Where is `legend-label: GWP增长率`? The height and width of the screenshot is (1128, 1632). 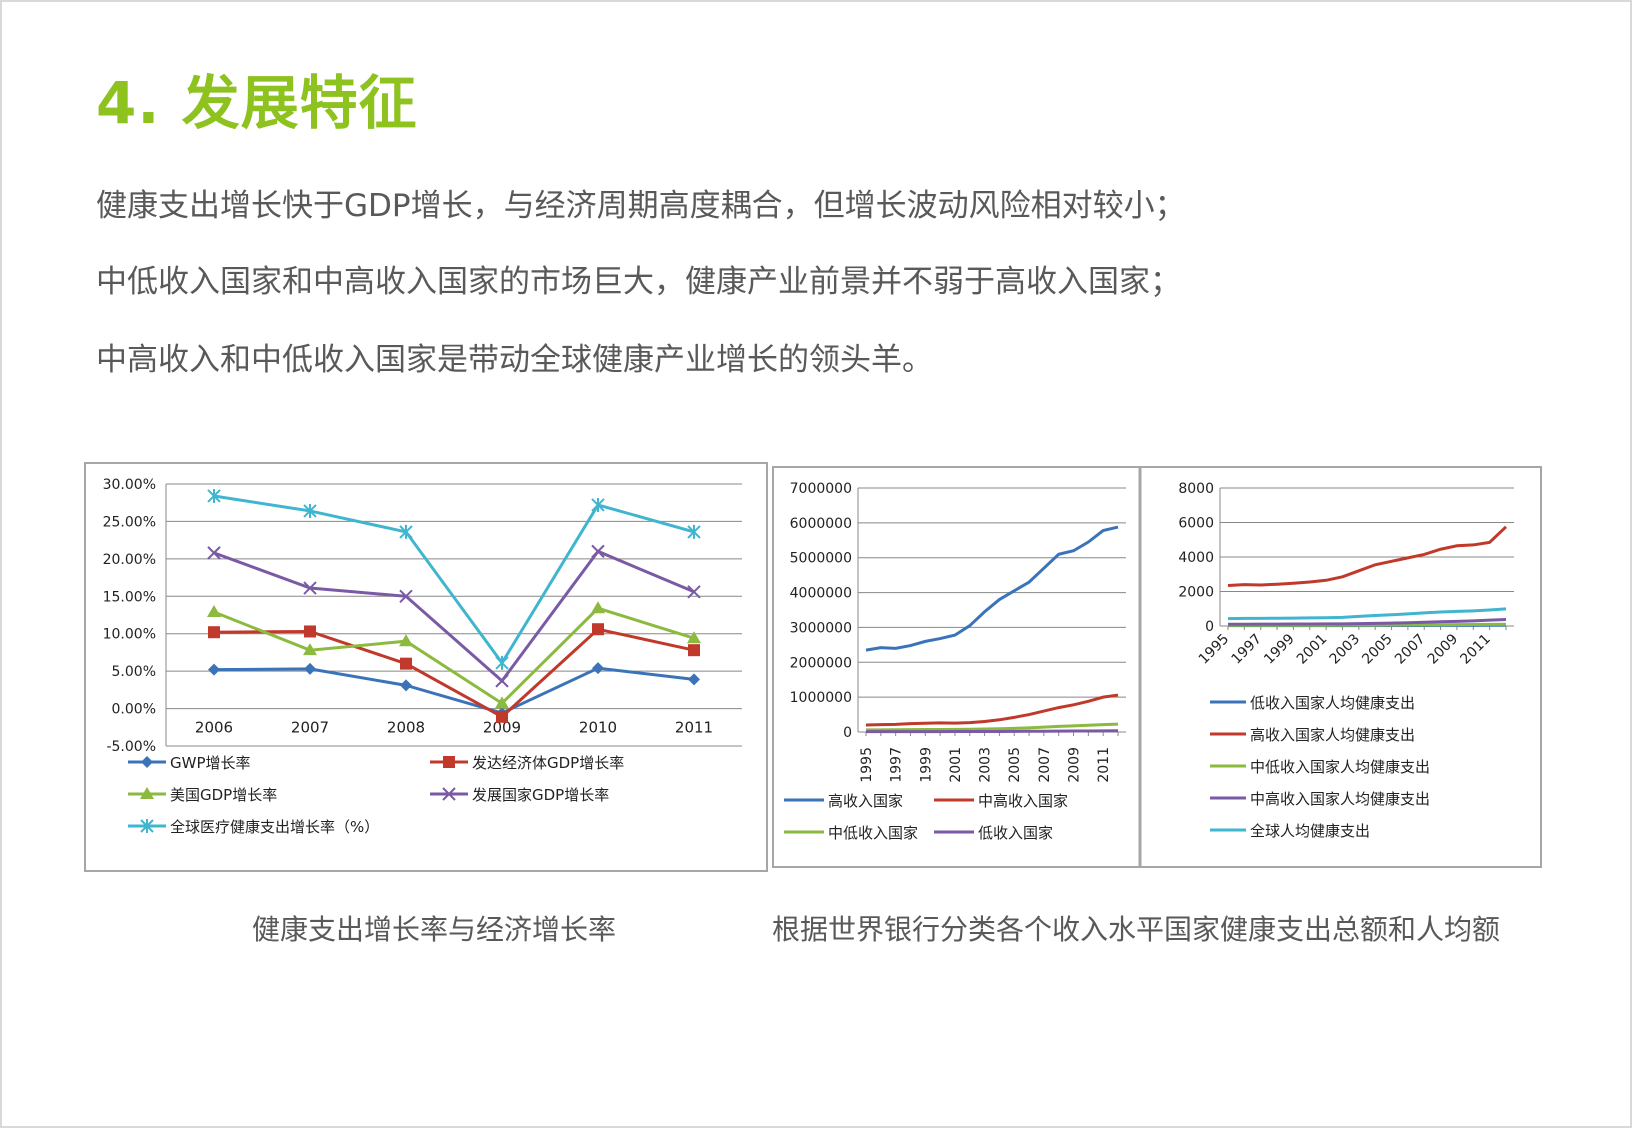
legend-label: GWP增长率 is located at coordinates (210, 763).